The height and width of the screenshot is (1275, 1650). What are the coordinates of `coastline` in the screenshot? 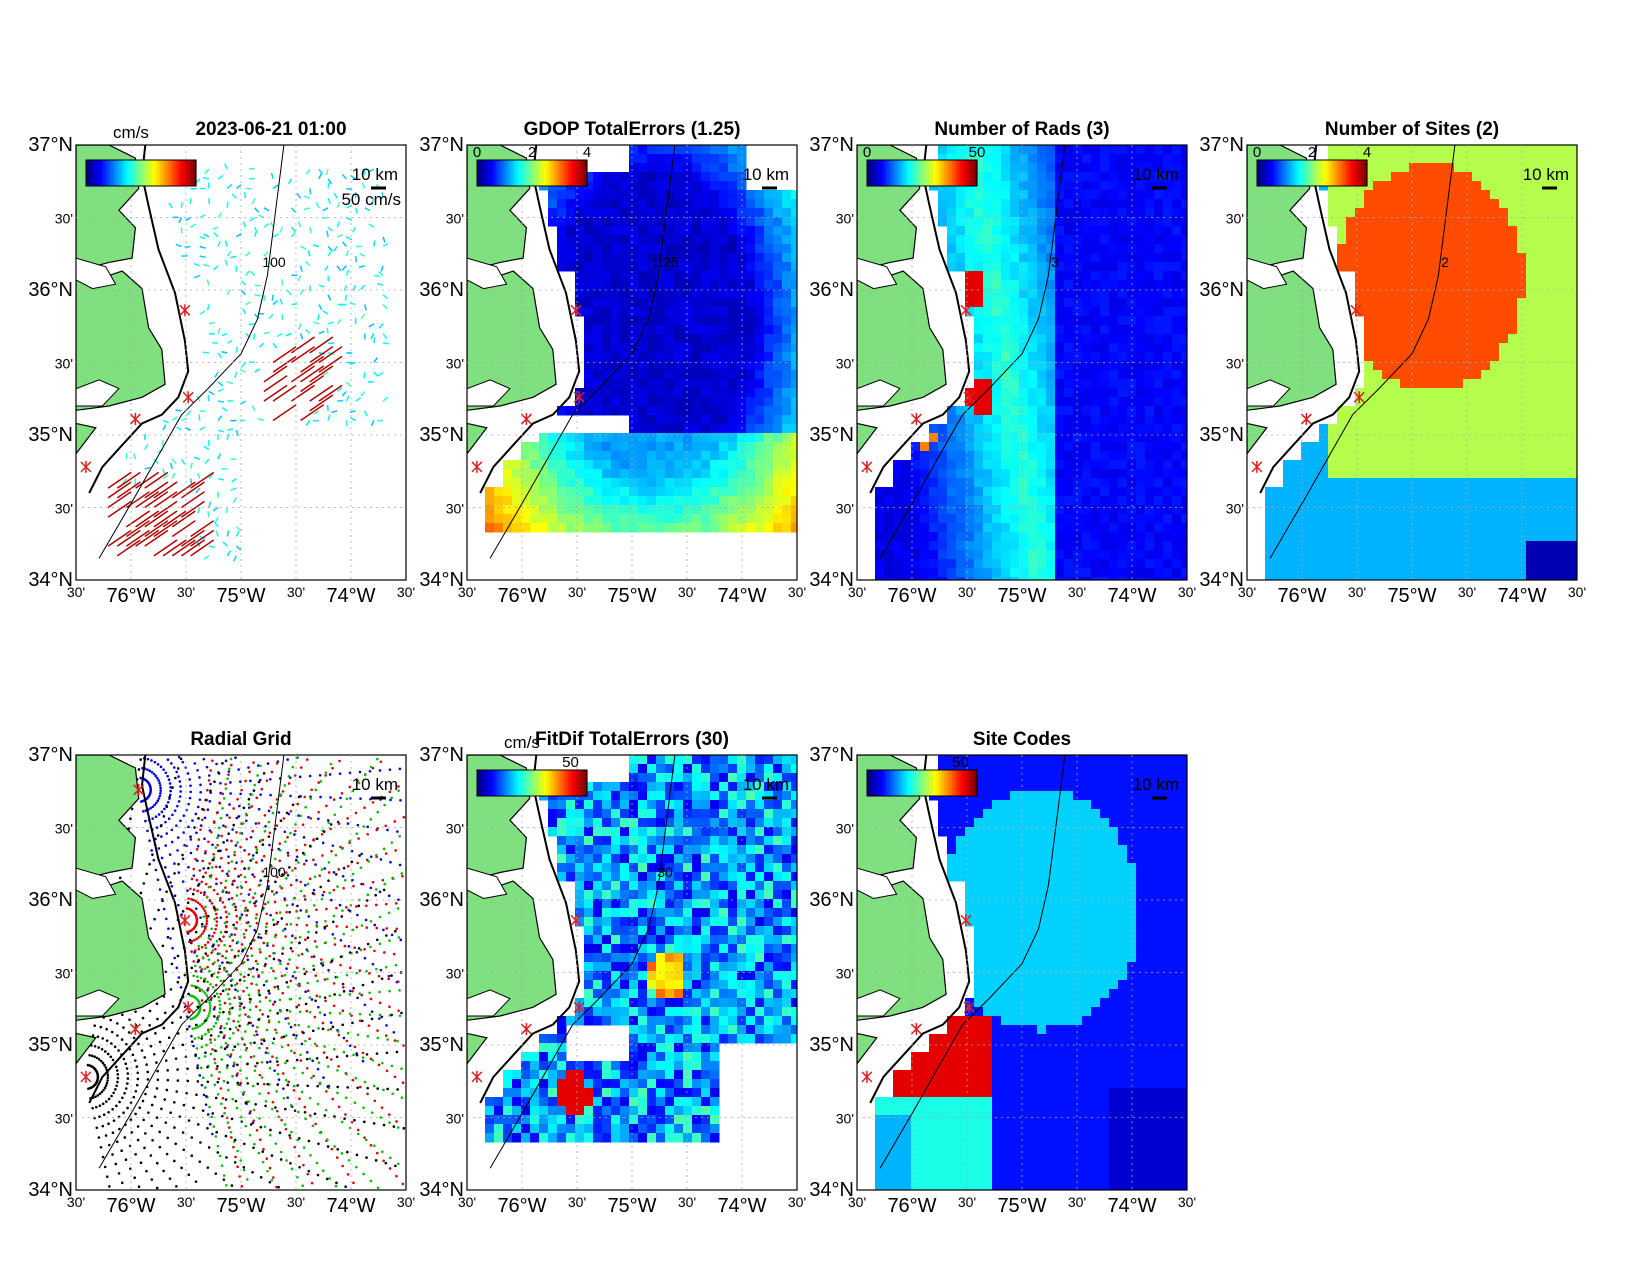 It's located at (1310, 319).